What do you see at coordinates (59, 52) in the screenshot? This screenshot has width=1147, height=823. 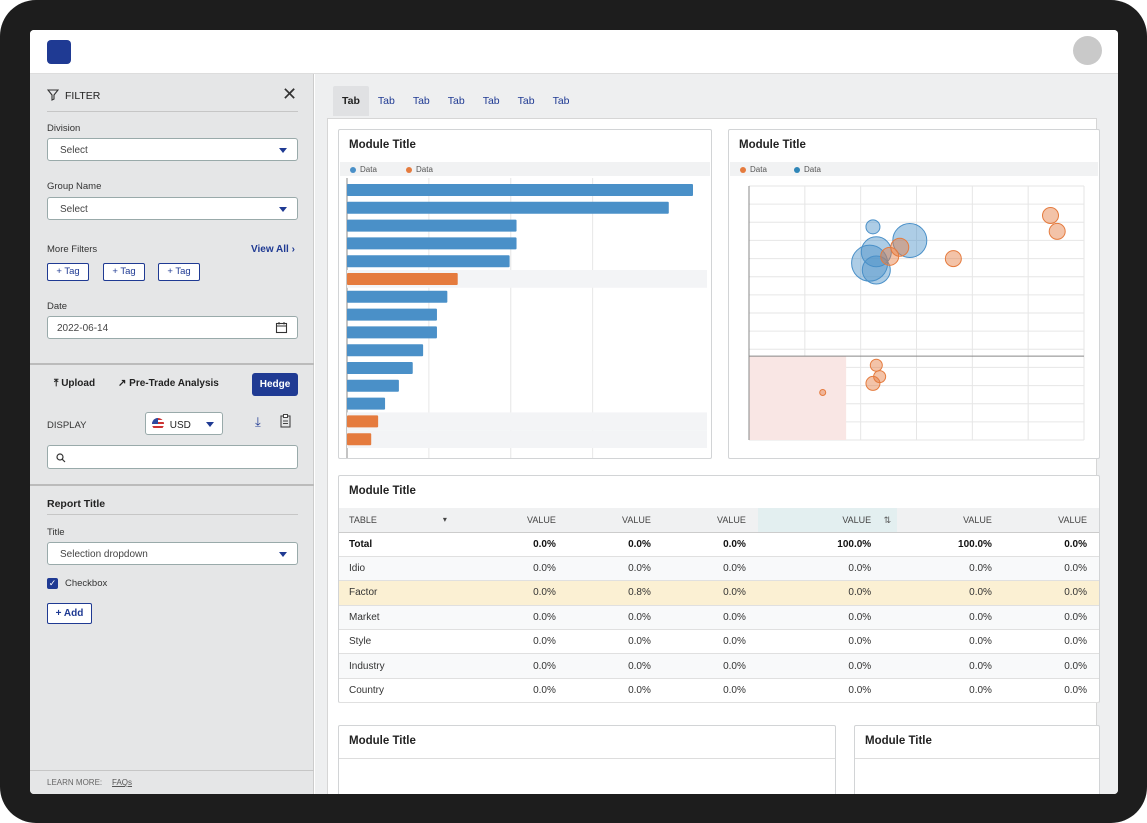 I see `app-logo` at bounding box center [59, 52].